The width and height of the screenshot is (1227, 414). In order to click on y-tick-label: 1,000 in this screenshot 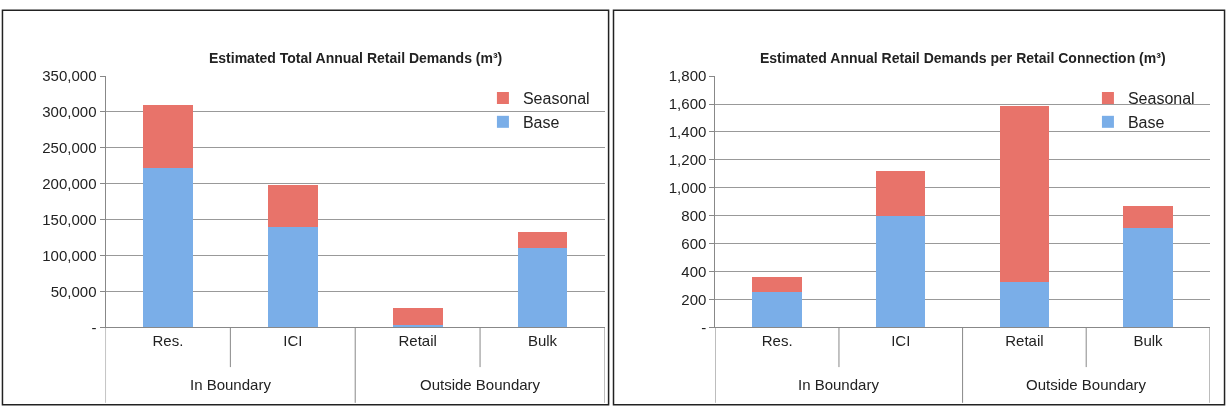, I will do `click(687, 188)`.